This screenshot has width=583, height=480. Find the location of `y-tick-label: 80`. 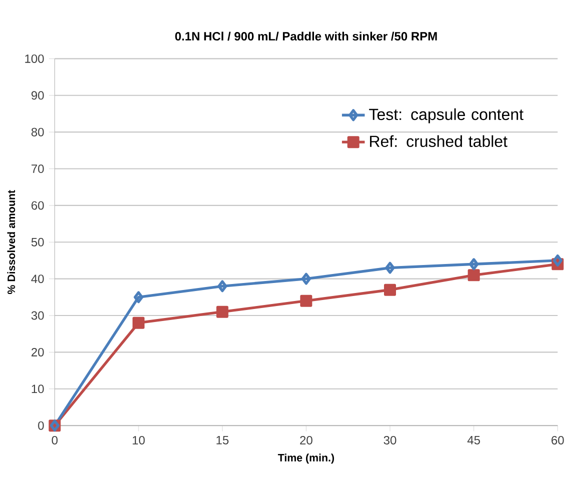

y-tick-label: 80 is located at coordinates (37, 132).